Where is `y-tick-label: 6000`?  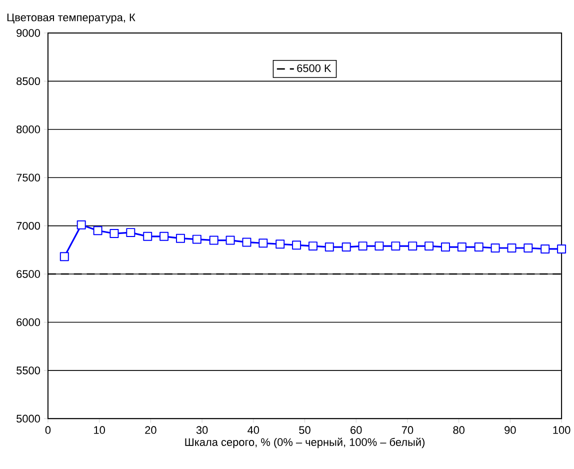
y-tick-label: 6000 is located at coordinates (28, 322).